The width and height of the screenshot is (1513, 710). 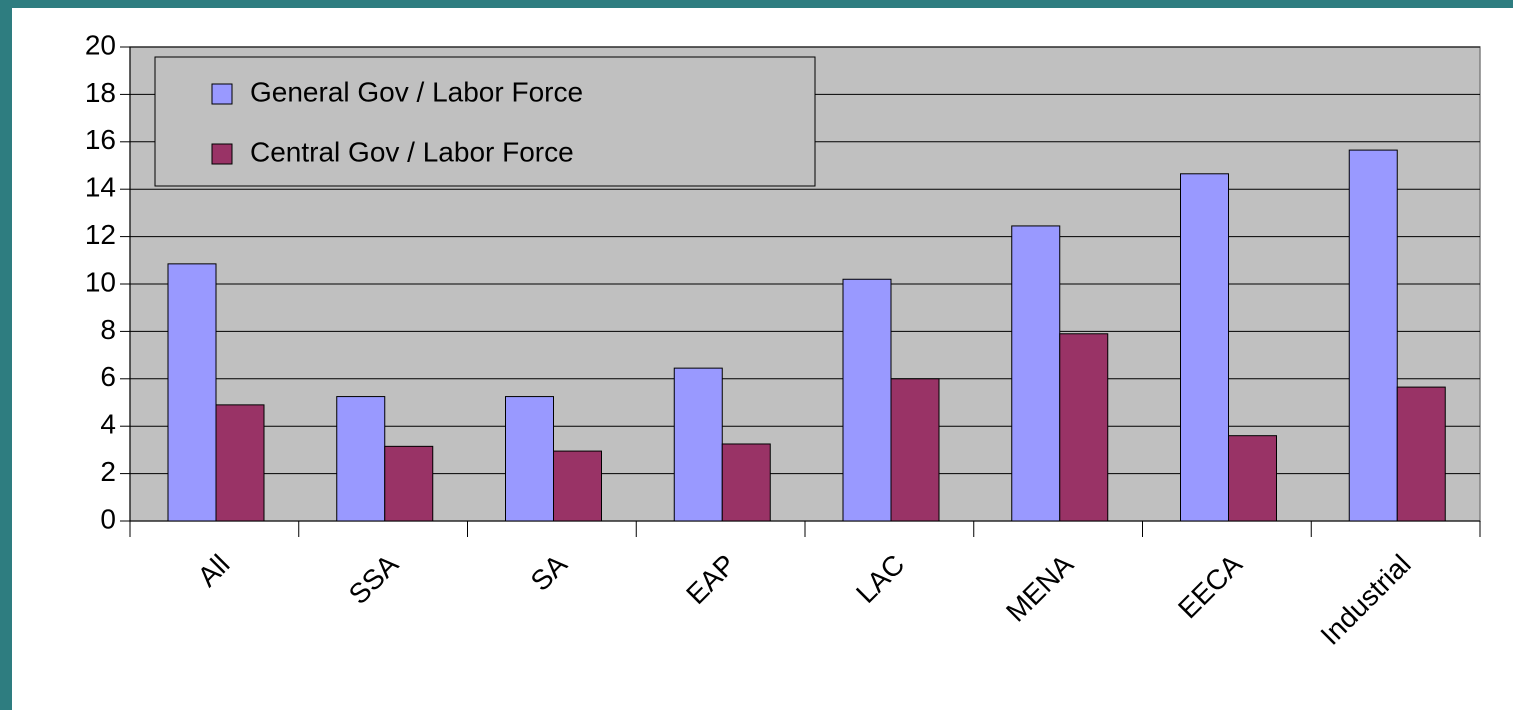 What do you see at coordinates (416, 91) in the screenshot?
I see `legend-label: General Gov / Labor Force` at bounding box center [416, 91].